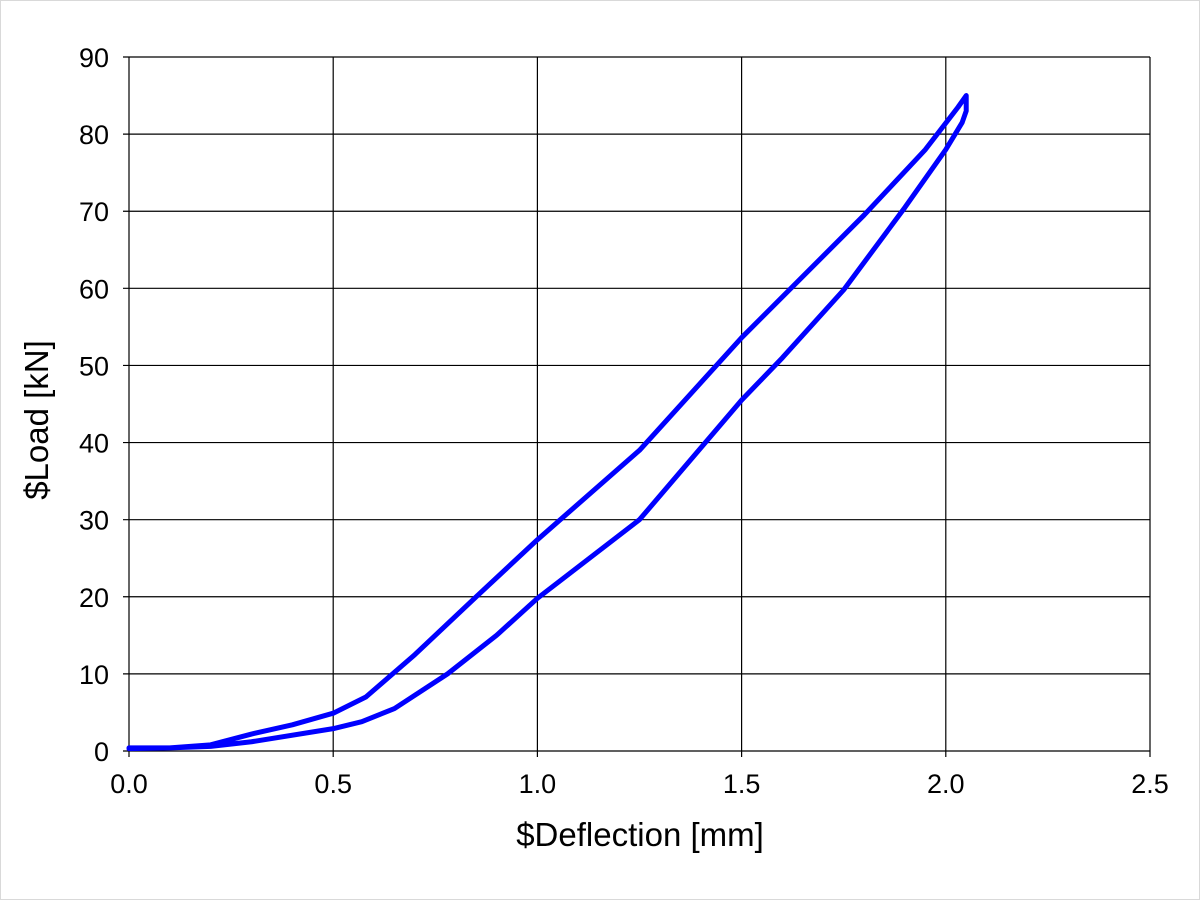 This screenshot has width=1200, height=900. What do you see at coordinates (94, 212) in the screenshot?
I see `y-tick-label: 70` at bounding box center [94, 212].